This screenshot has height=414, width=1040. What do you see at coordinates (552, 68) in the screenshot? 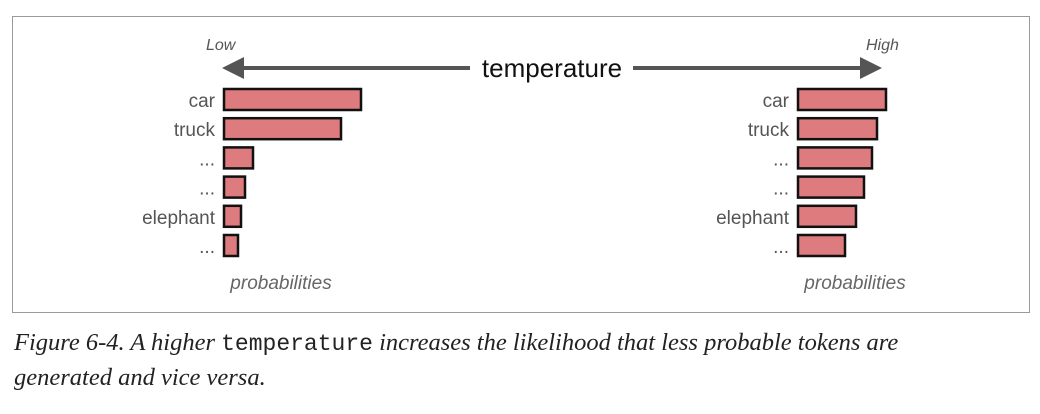
I see `temperature-label: temperature` at bounding box center [552, 68].